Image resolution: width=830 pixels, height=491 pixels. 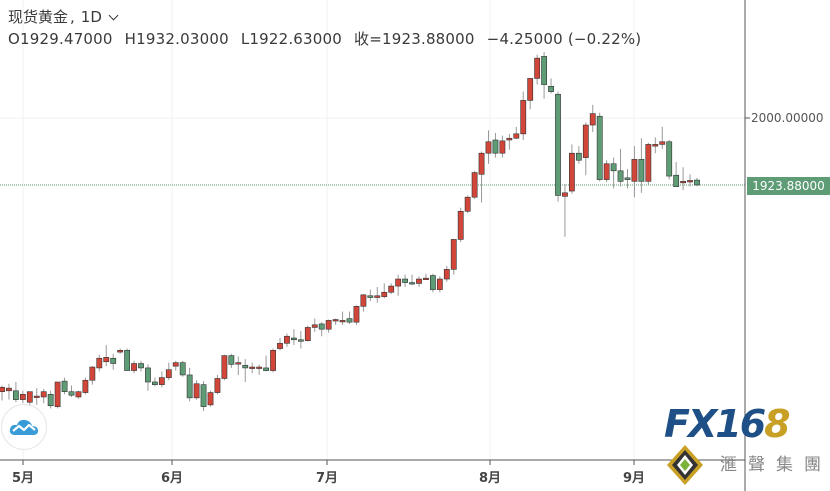 I want to click on high-value: H1932.03000, so click(x=176, y=39).